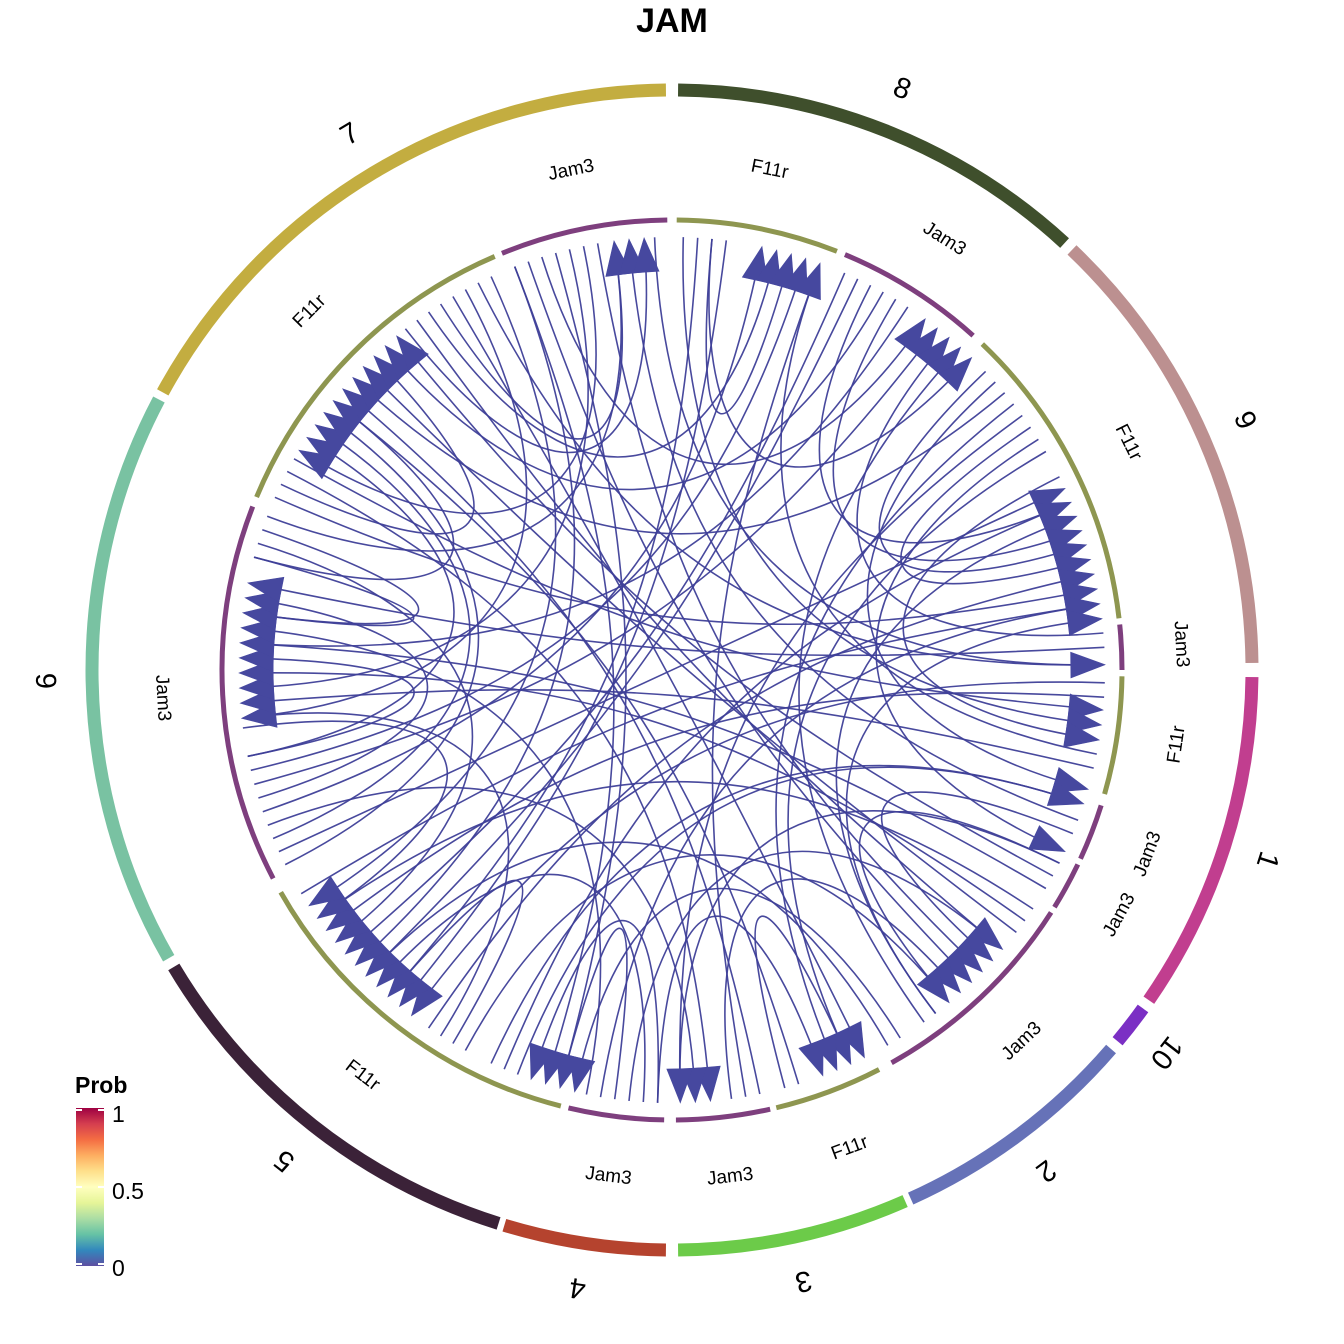 The image size is (1344, 1344). What do you see at coordinates (1113, 735) in the screenshot?
I see `sector-arc-1-f11r` at bounding box center [1113, 735].